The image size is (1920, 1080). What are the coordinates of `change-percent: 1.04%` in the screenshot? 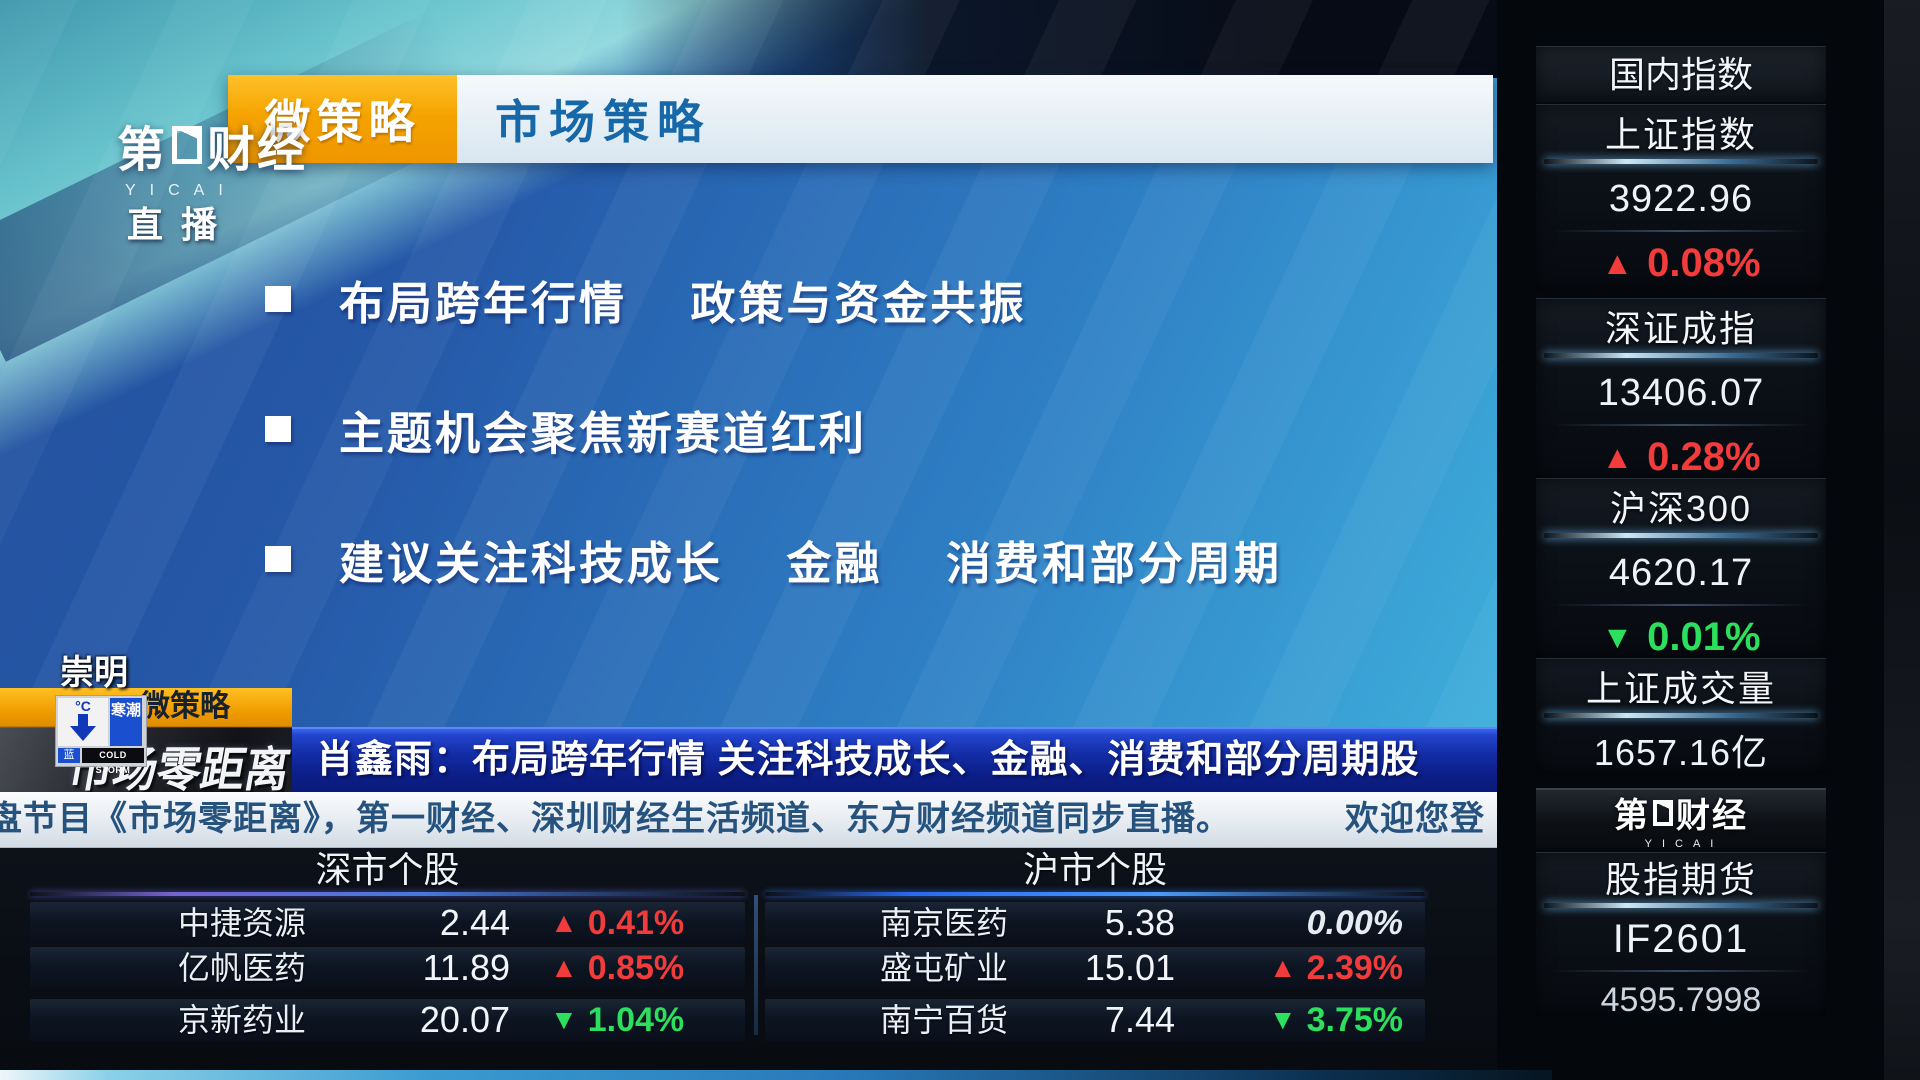 It's located at (636, 1020).